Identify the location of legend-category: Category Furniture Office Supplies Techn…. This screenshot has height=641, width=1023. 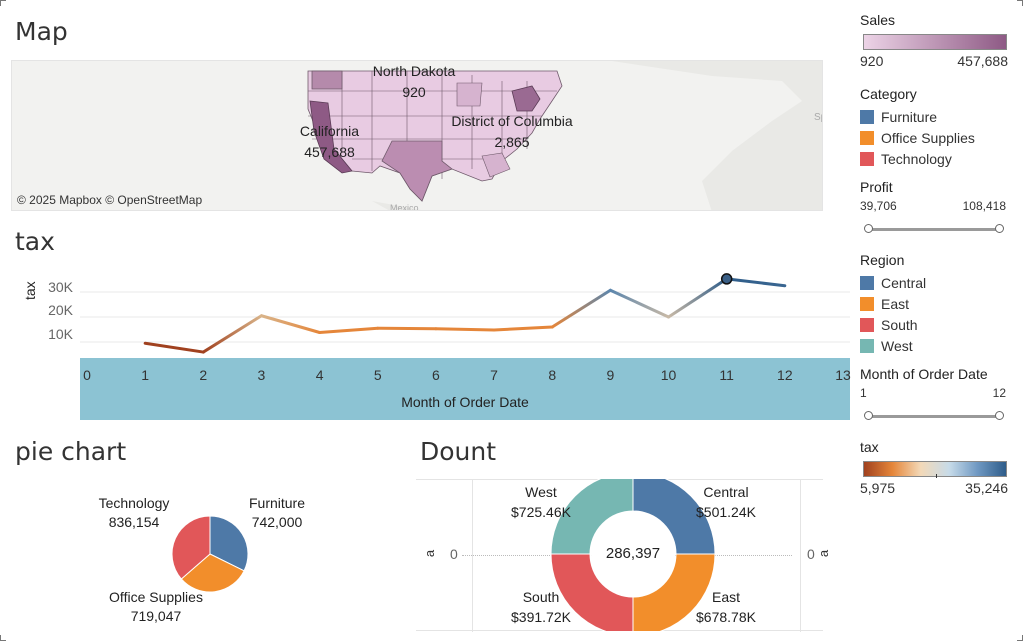
(940, 127).